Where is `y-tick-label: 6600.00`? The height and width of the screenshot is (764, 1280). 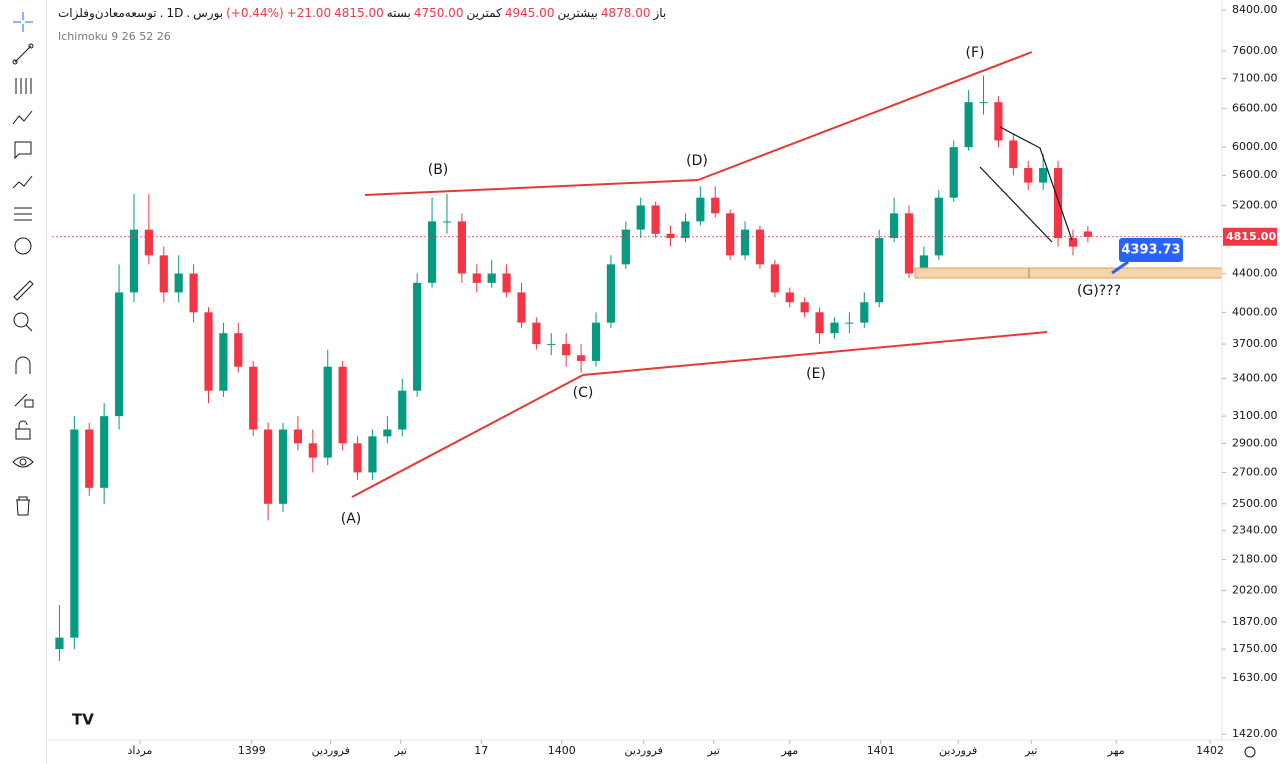
y-tick-label: 6600.00 is located at coordinates (1255, 107).